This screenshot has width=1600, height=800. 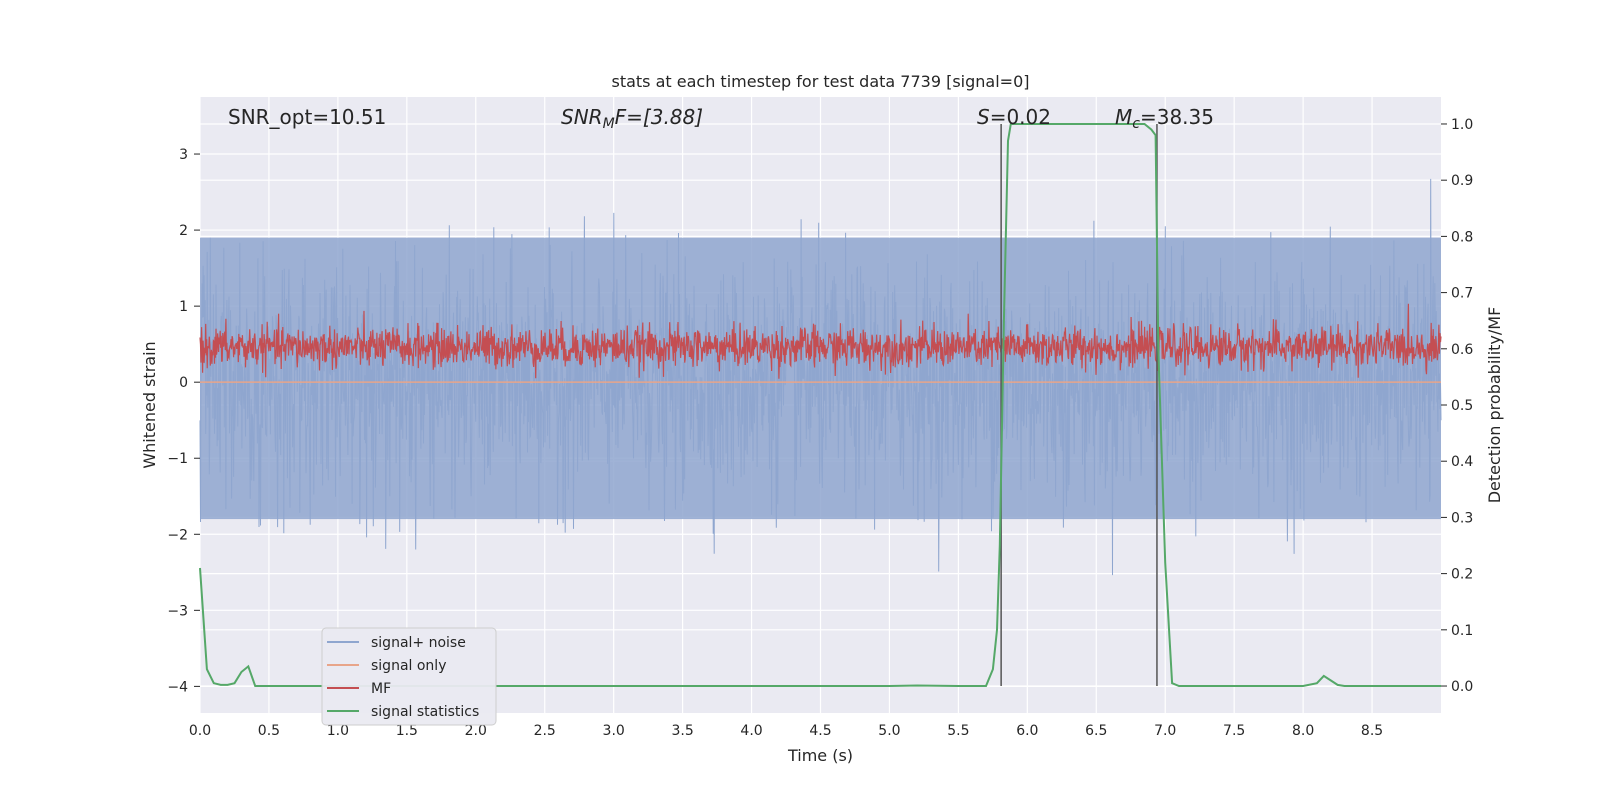 What do you see at coordinates (269, 731) in the screenshot?
I see `x-tick-label: 0.5` at bounding box center [269, 731].